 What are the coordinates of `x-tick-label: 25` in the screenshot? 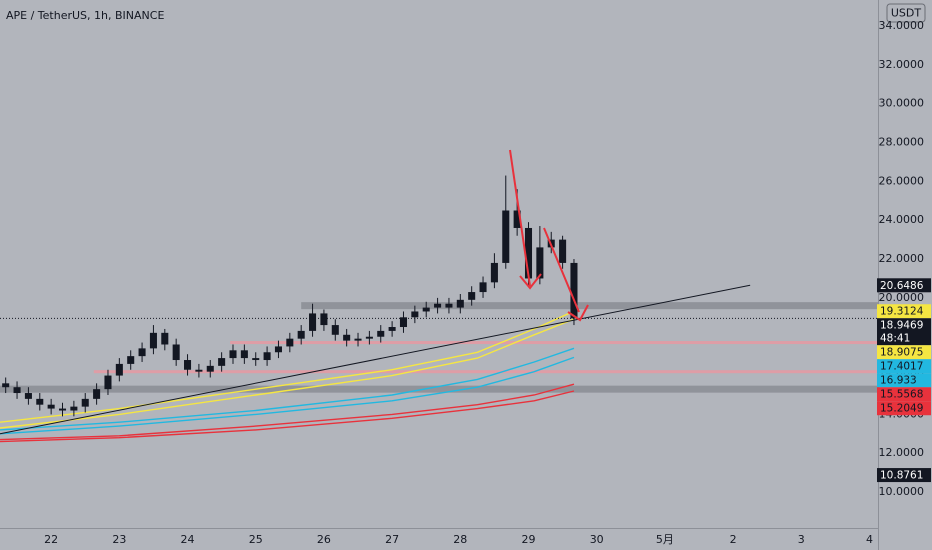 It's located at (256, 539).